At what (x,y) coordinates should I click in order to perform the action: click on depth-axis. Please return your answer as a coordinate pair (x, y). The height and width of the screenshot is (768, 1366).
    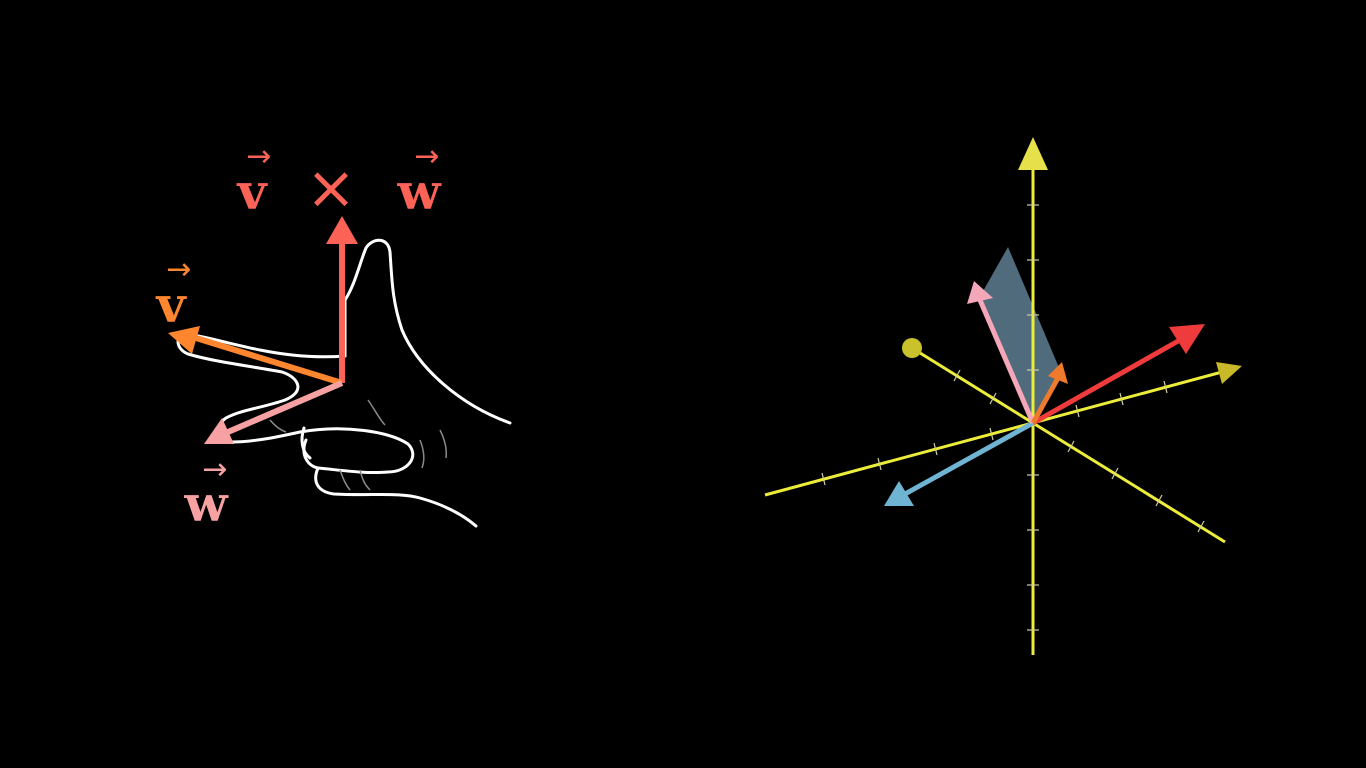
    Looking at the image, I should click on (1068, 445).